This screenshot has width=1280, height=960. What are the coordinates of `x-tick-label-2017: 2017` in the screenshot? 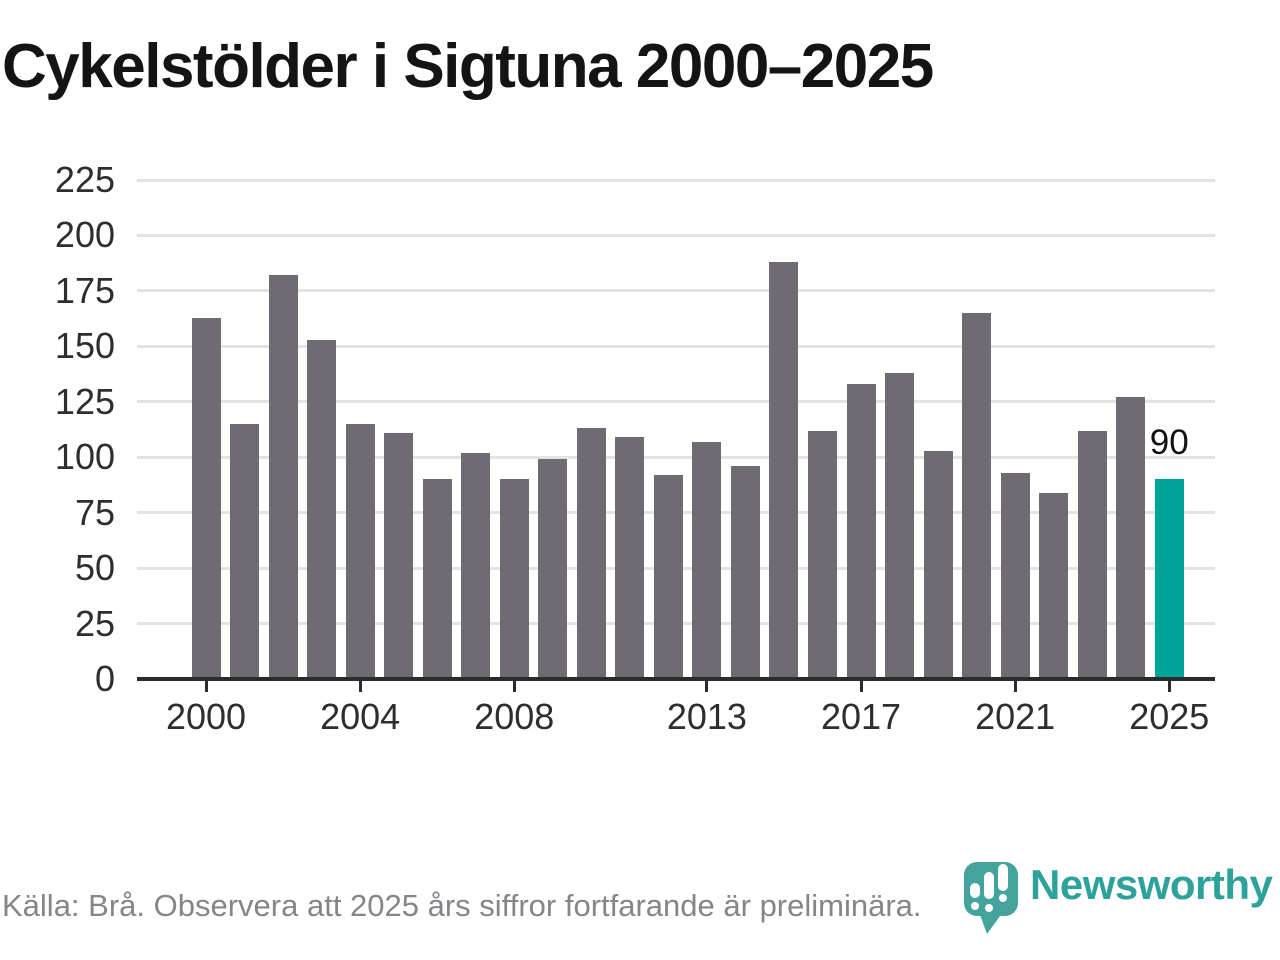 It's located at (861, 716).